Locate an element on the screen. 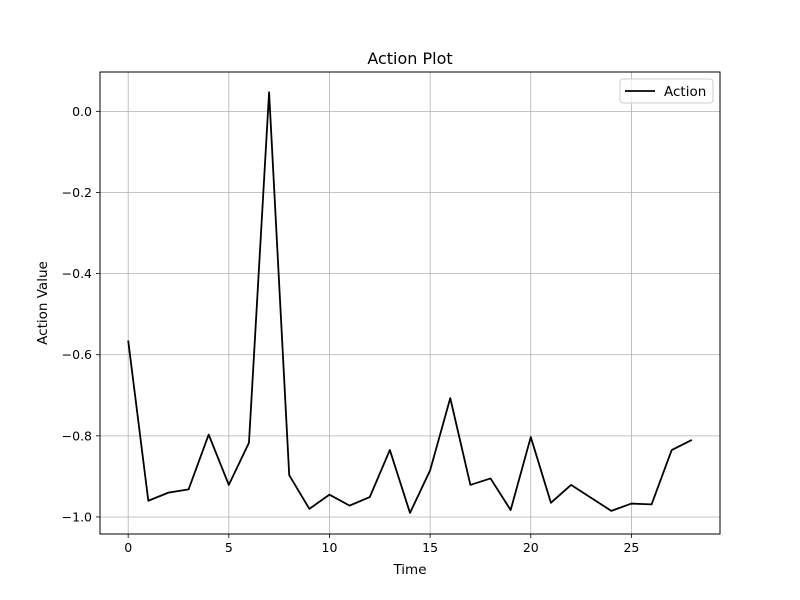 The image size is (800, 600). y-tick-label: −0.8 is located at coordinates (77, 435).